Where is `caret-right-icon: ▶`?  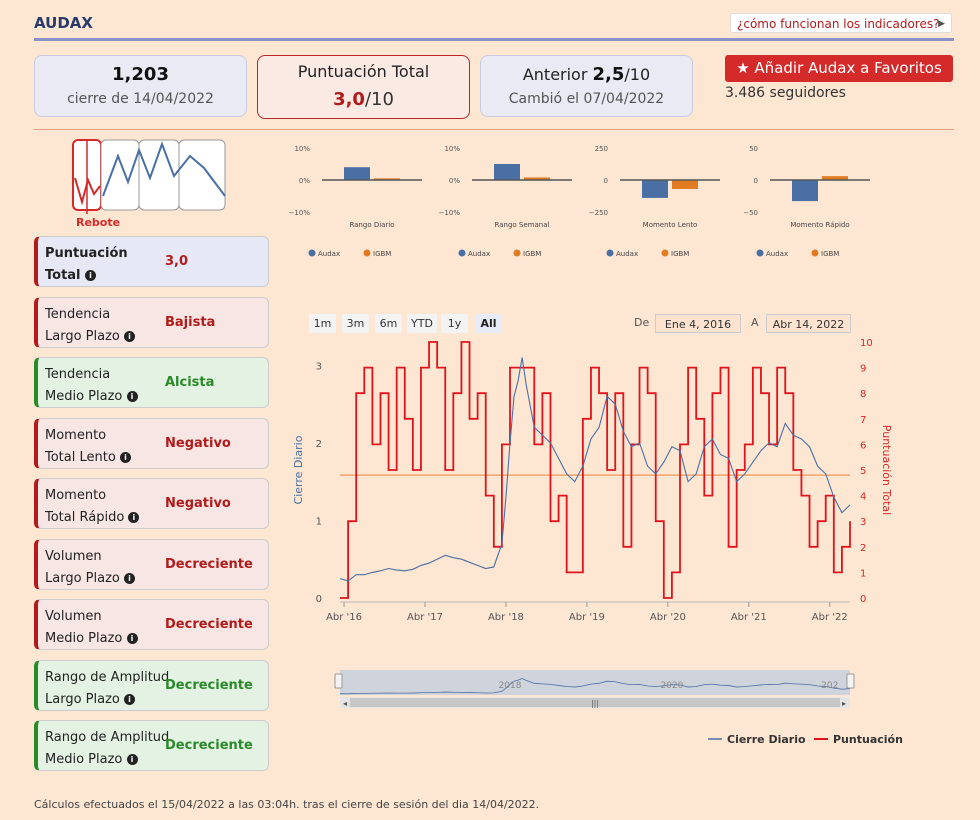 caret-right-icon: ▶ is located at coordinates (941, 24).